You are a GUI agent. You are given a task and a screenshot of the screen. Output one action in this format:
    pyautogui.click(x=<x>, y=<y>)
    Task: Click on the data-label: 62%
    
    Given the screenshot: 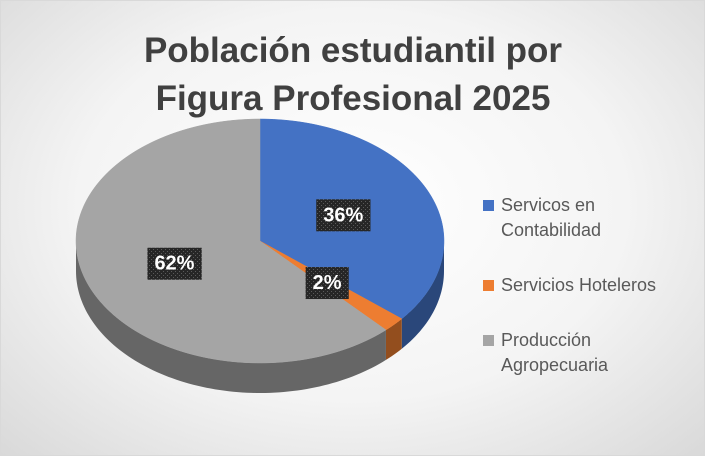 What is the action you would take?
    pyautogui.click(x=174, y=263)
    